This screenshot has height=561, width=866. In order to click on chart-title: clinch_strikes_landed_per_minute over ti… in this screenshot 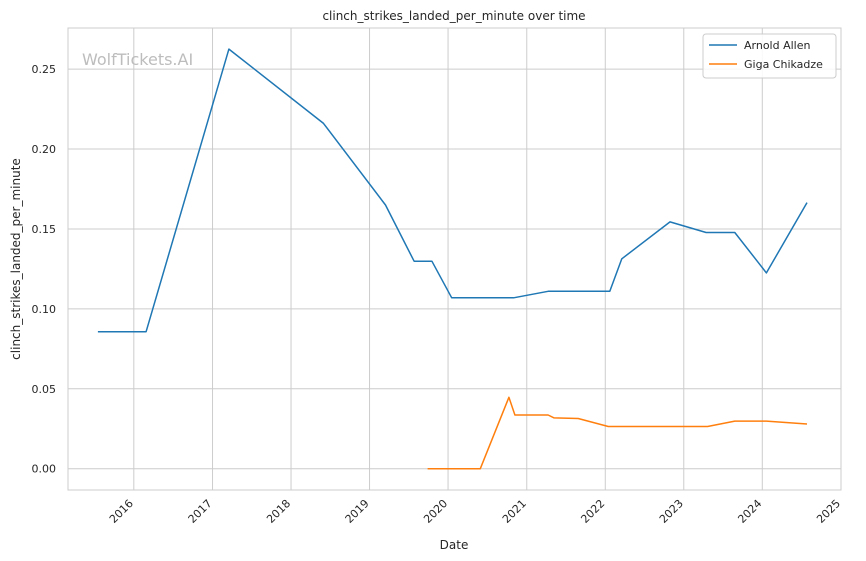, I will do `click(453, 16)`.